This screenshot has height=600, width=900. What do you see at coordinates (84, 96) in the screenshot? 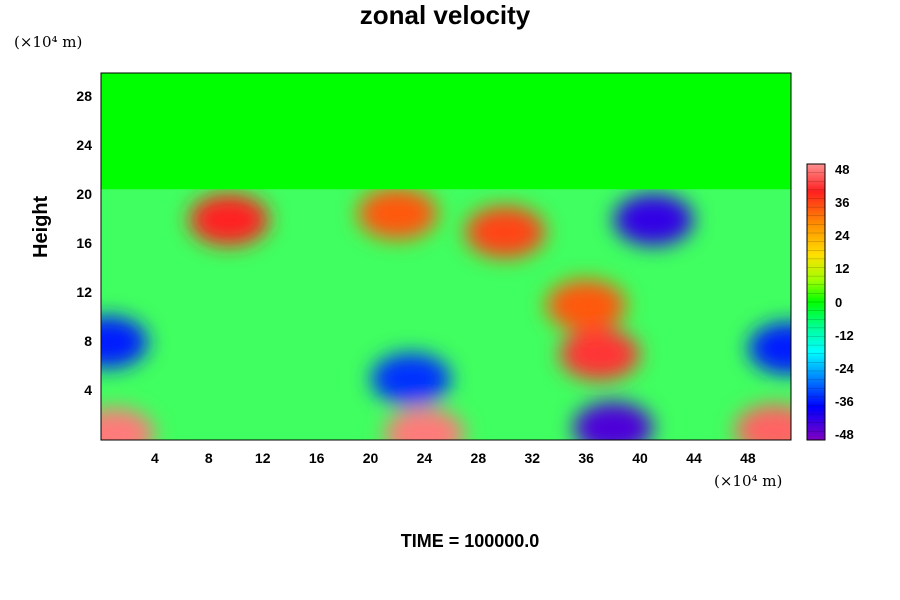
I see `y-tick-label: 28` at bounding box center [84, 96].